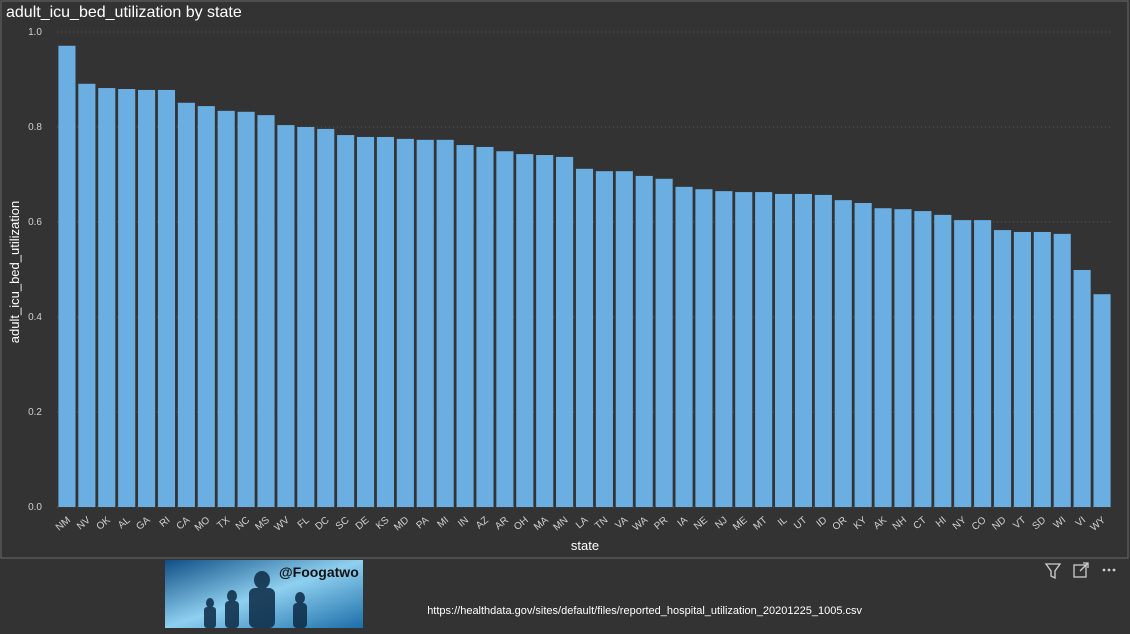 The width and height of the screenshot is (1130, 634). What do you see at coordinates (255, 599) in the screenshot?
I see `image-silhouettes` at bounding box center [255, 599].